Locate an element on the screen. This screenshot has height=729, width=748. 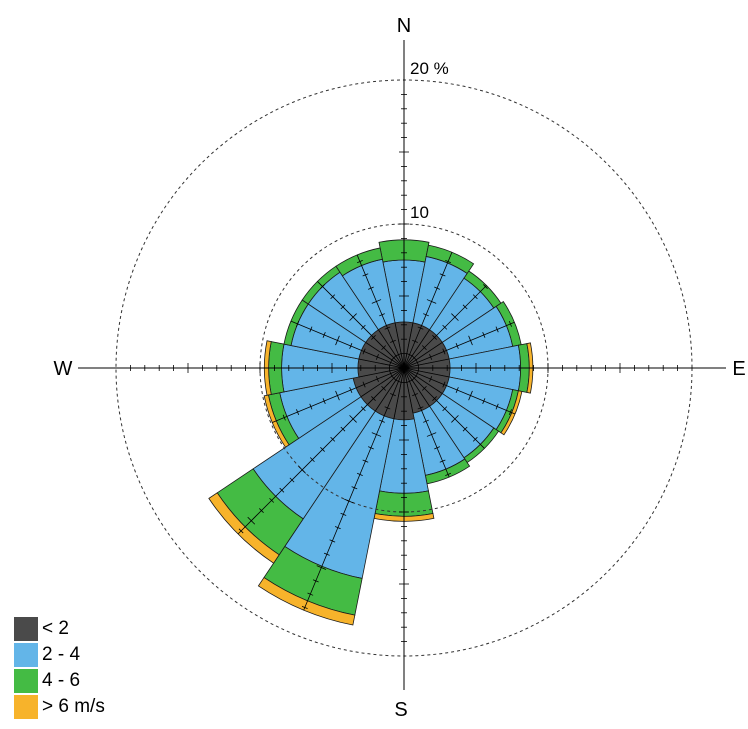
compass-label-w: W is located at coordinates (63, 369).